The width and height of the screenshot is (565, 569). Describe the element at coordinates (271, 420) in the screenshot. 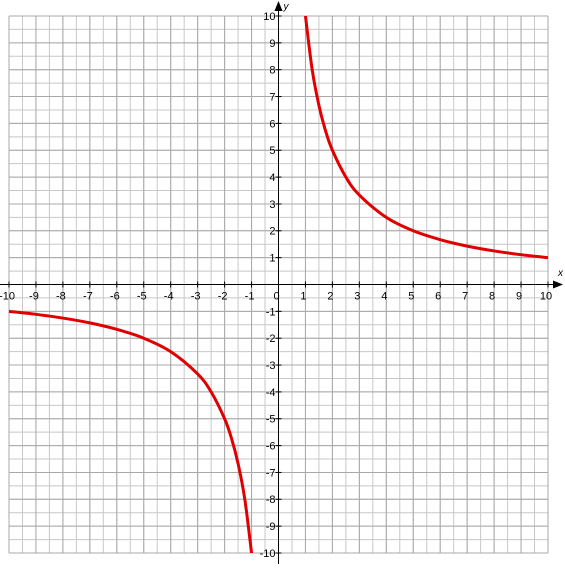

I see `y-tick-label: -5` at that location.